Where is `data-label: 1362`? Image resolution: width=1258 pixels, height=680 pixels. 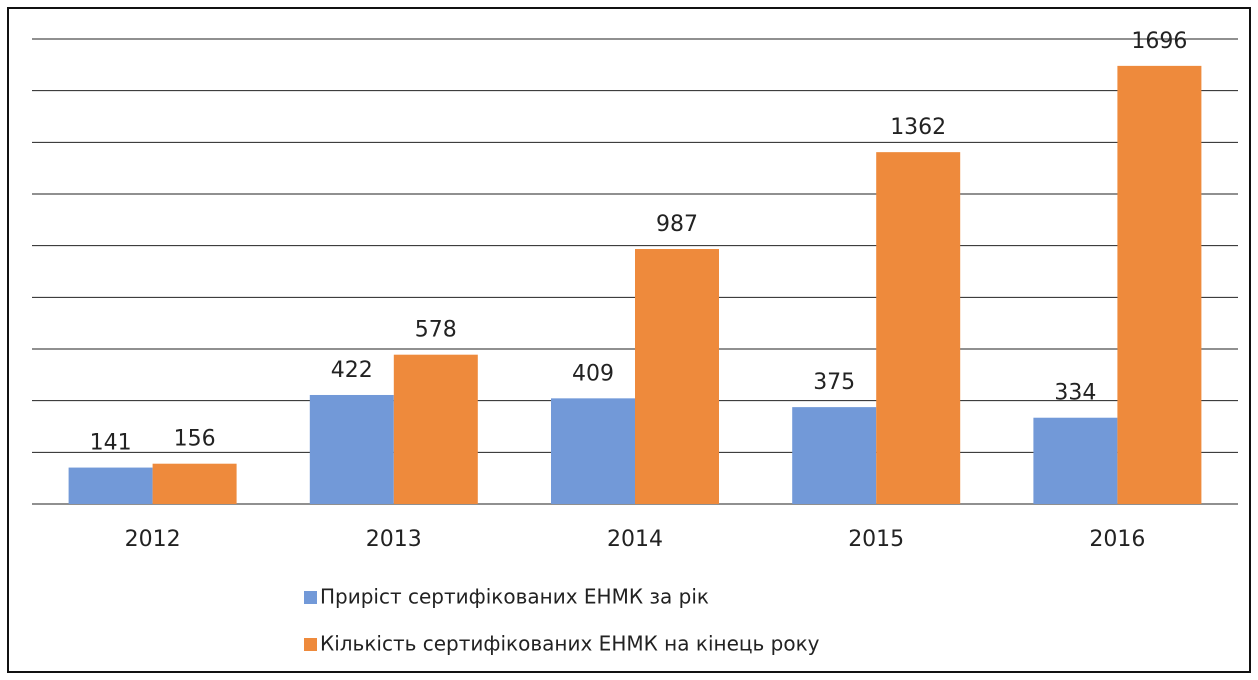 data-label: 1362 is located at coordinates (918, 127).